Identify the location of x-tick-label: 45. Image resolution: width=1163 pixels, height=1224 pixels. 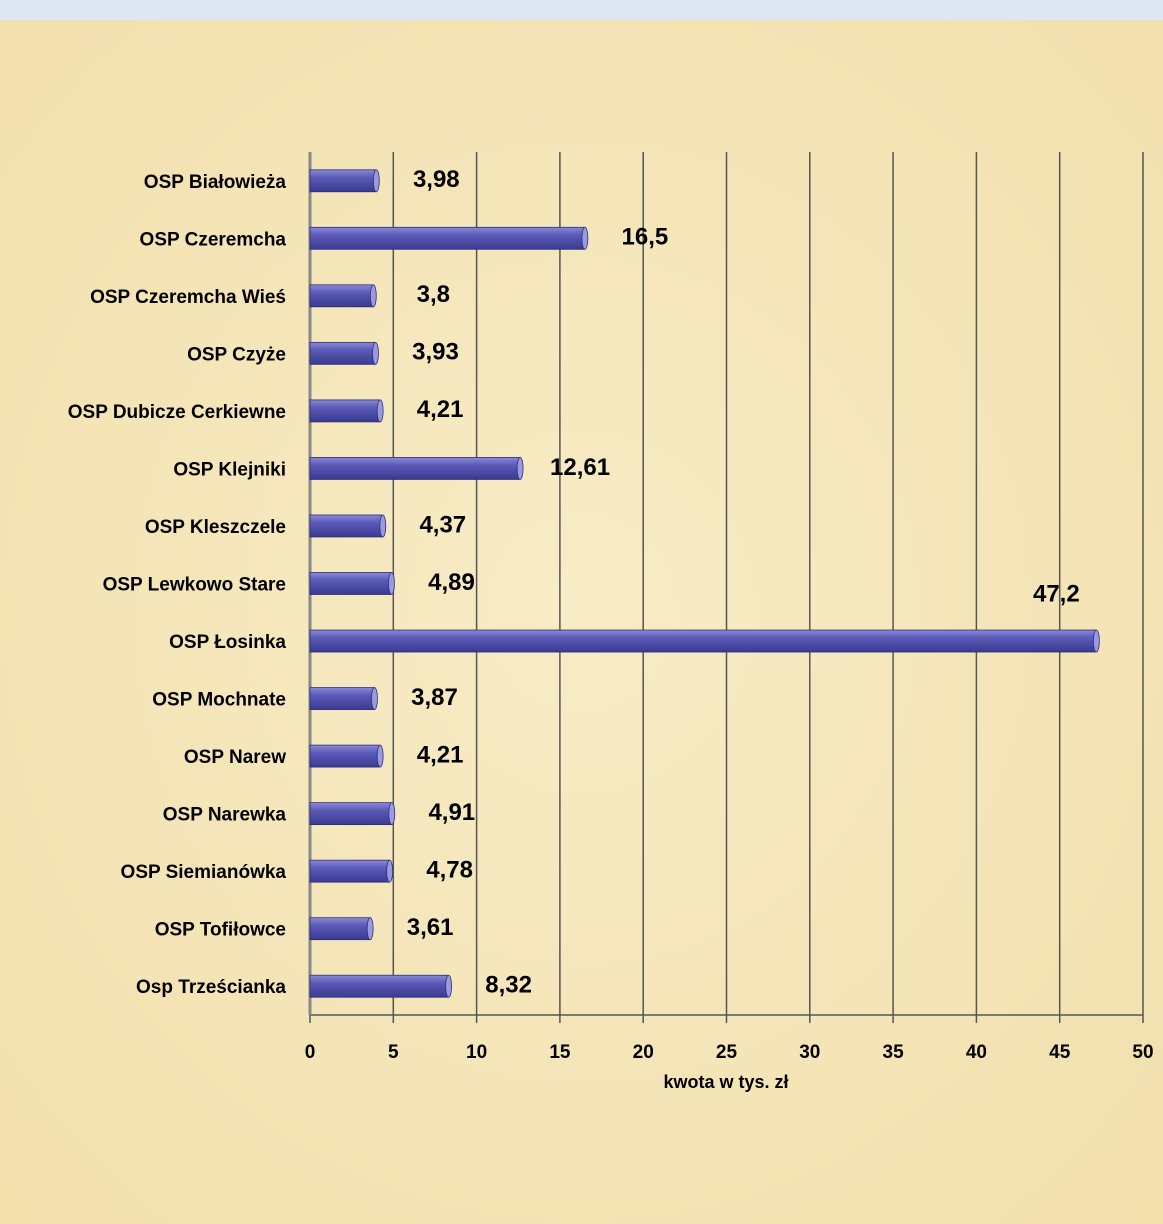
(1060, 1052).